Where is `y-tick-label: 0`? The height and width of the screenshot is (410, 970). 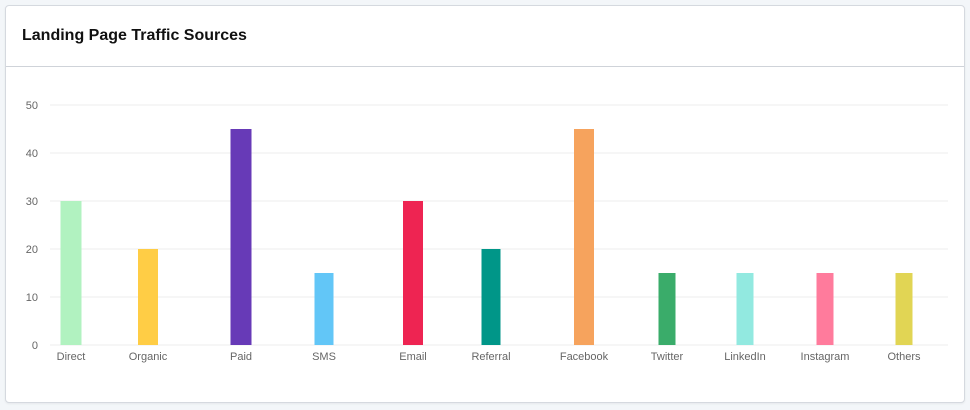 y-tick-label: 0 is located at coordinates (35, 346).